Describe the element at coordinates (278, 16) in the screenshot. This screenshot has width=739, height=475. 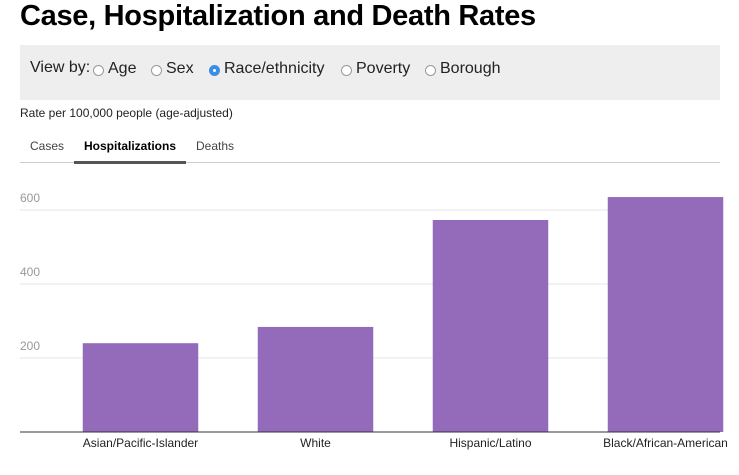
I see `page-title: Case, Hospitalization and Death Rates` at that location.